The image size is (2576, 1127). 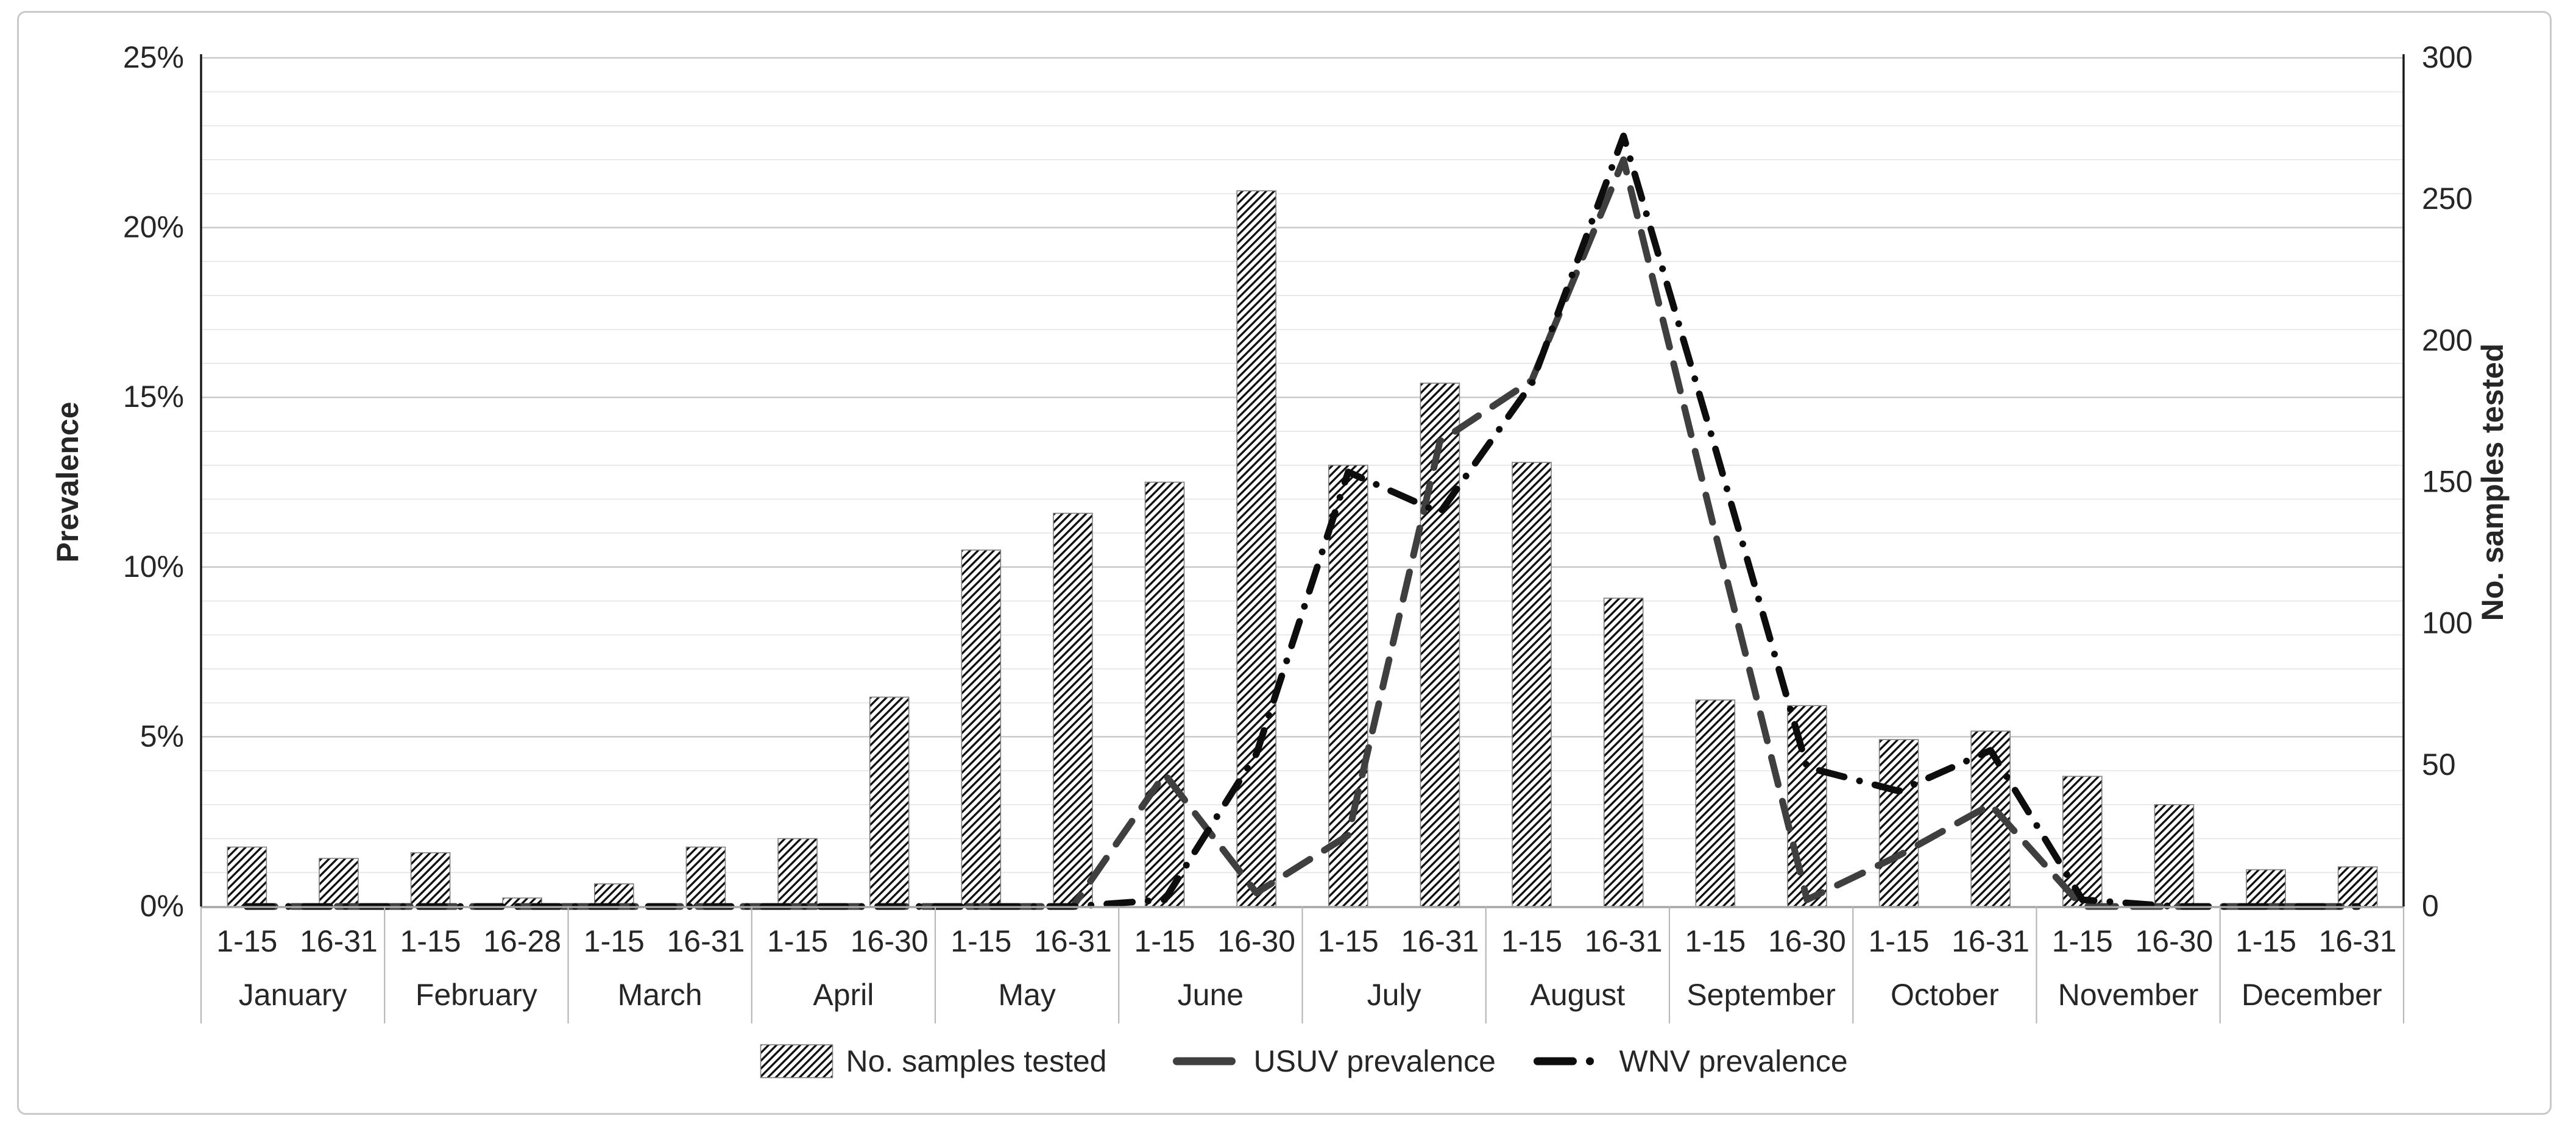 What do you see at coordinates (660, 995) in the screenshot?
I see `month-label: March` at bounding box center [660, 995].